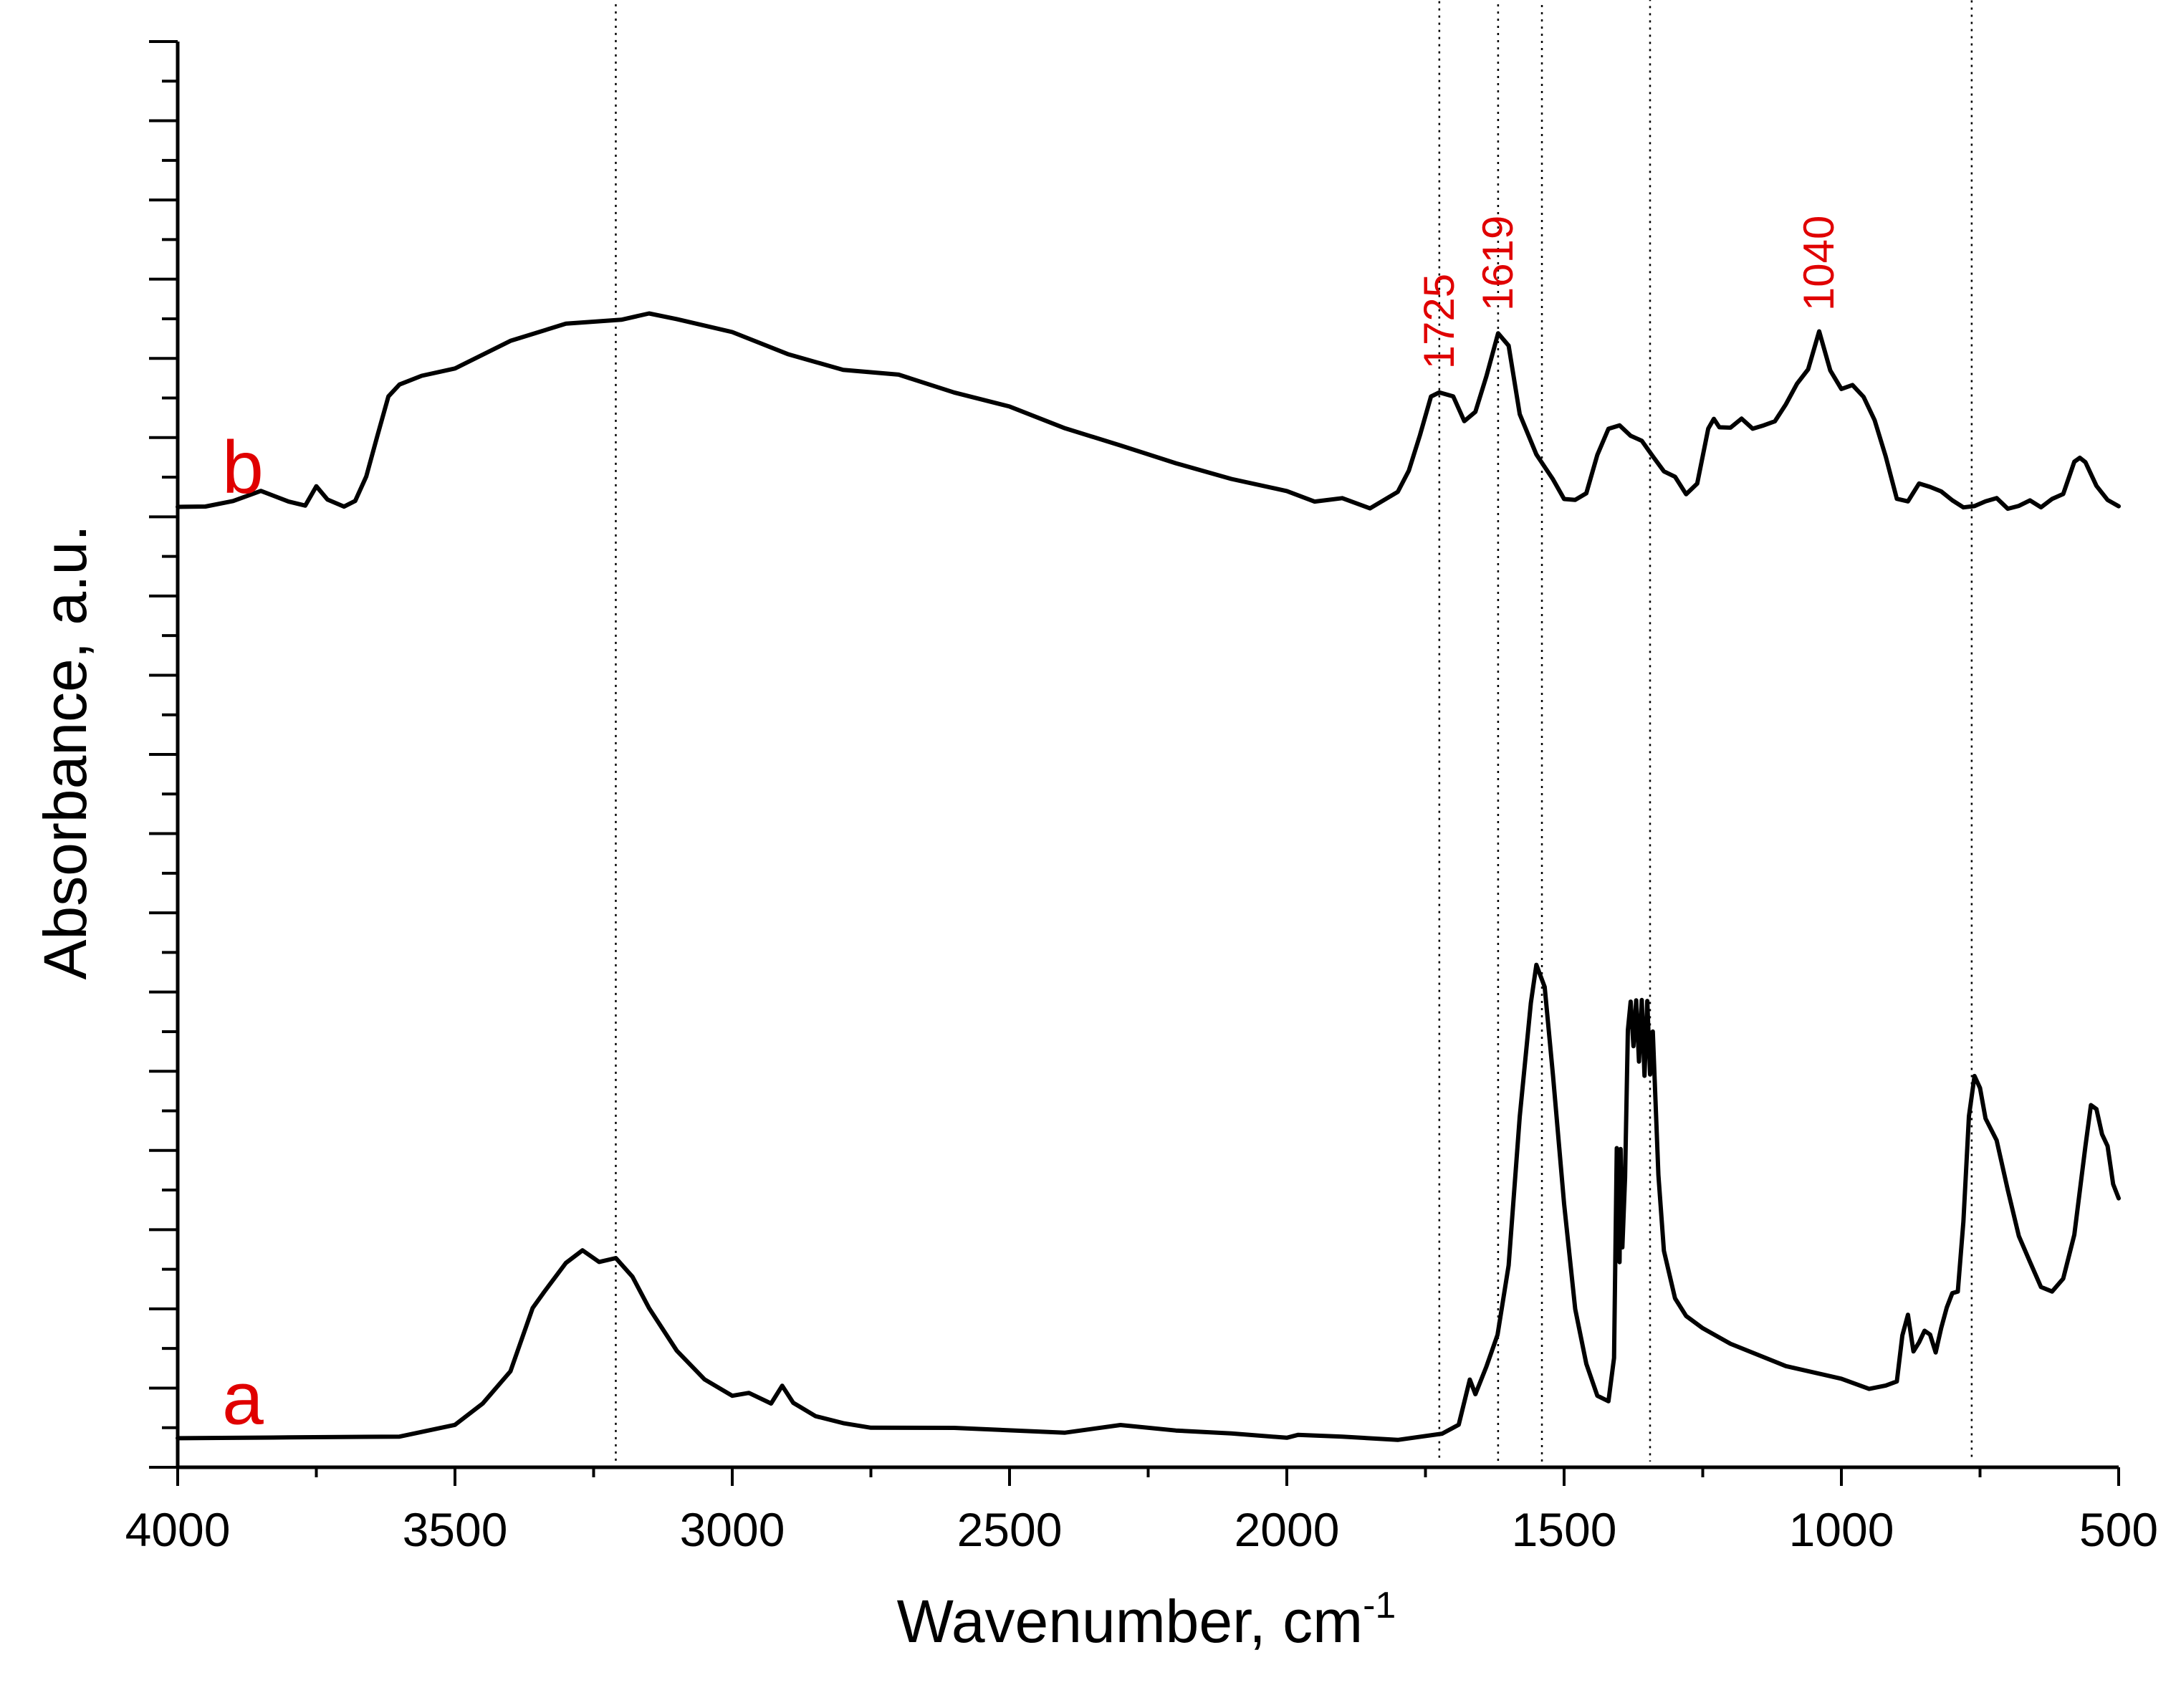 This screenshot has height=1708, width=2181. What do you see at coordinates (1629, 293) in the screenshot?
I see `peak-annotations: 15551345765172516191040` at bounding box center [1629, 293].